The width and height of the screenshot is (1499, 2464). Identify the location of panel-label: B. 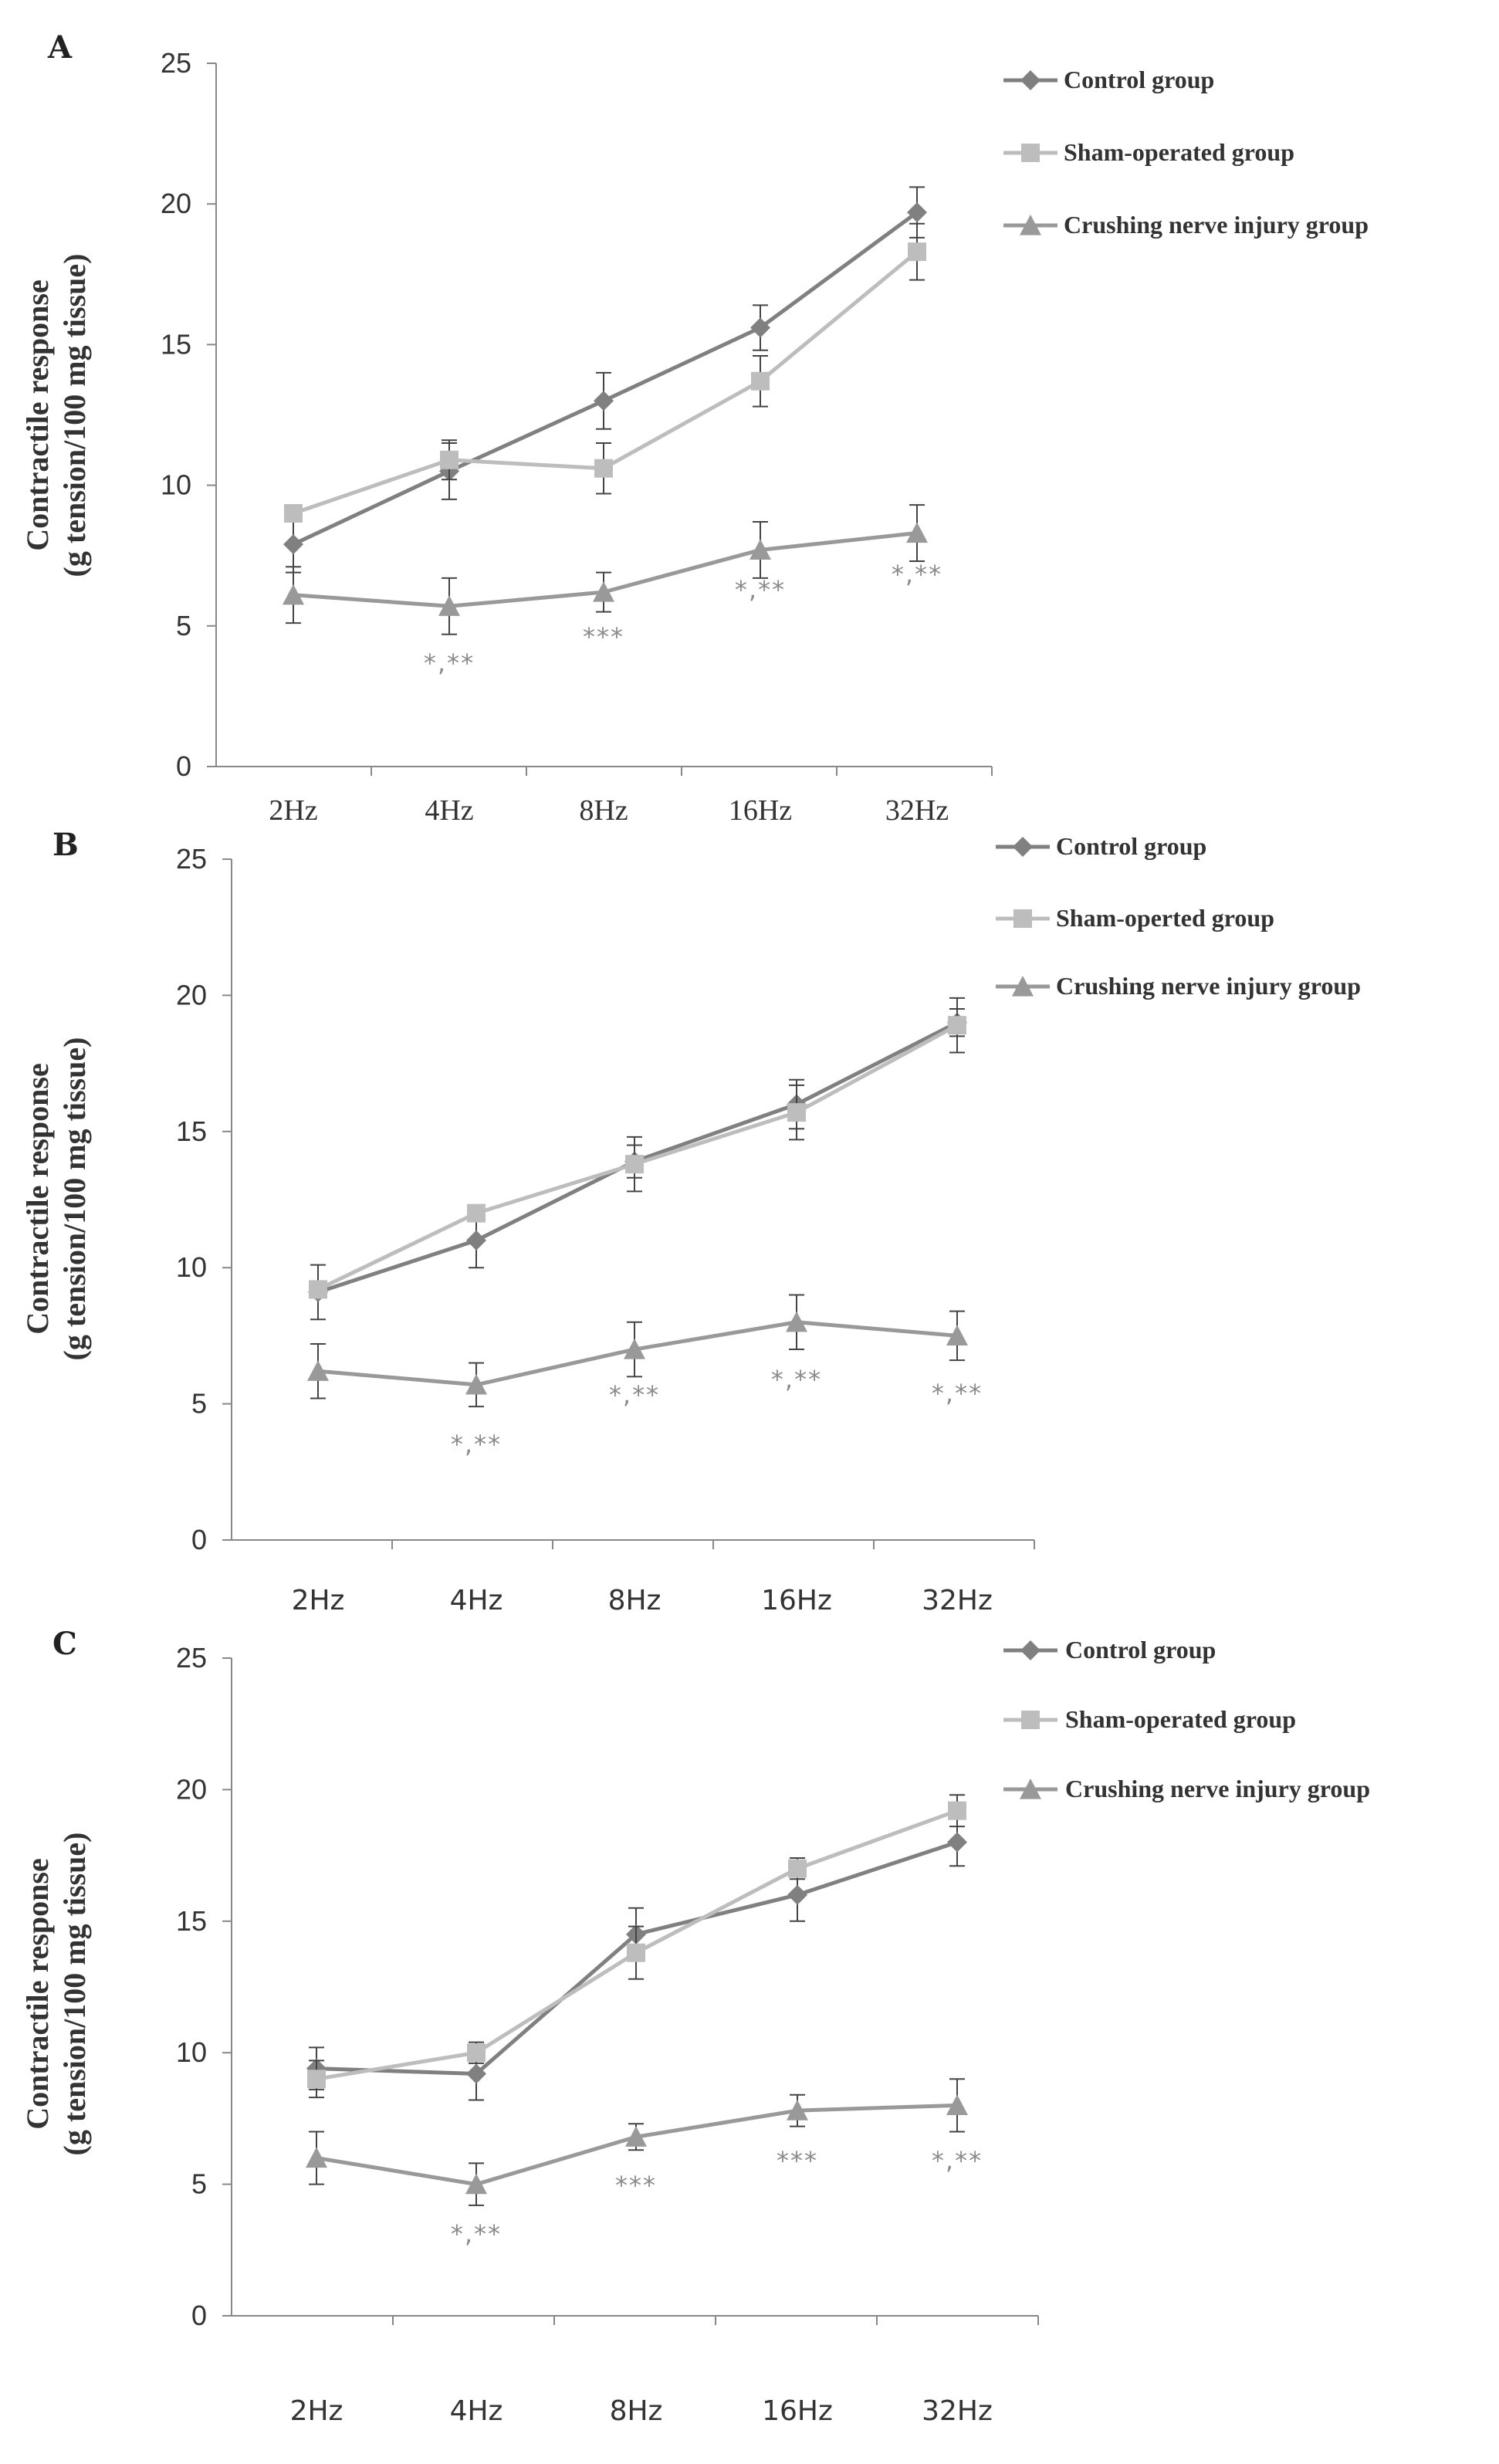
(65, 845).